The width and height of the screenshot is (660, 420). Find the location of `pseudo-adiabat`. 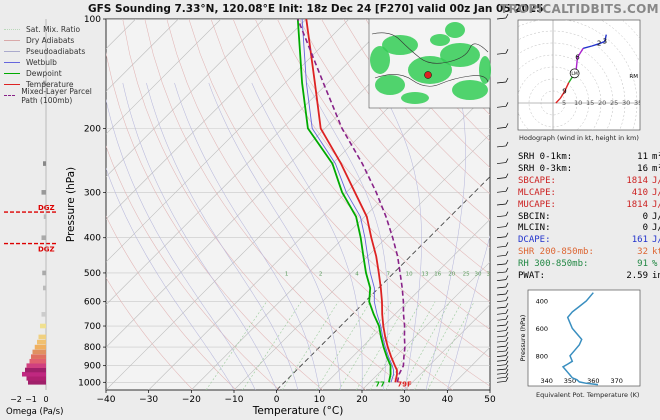

pseudo-adiabat is located at coordinates (468, 312).